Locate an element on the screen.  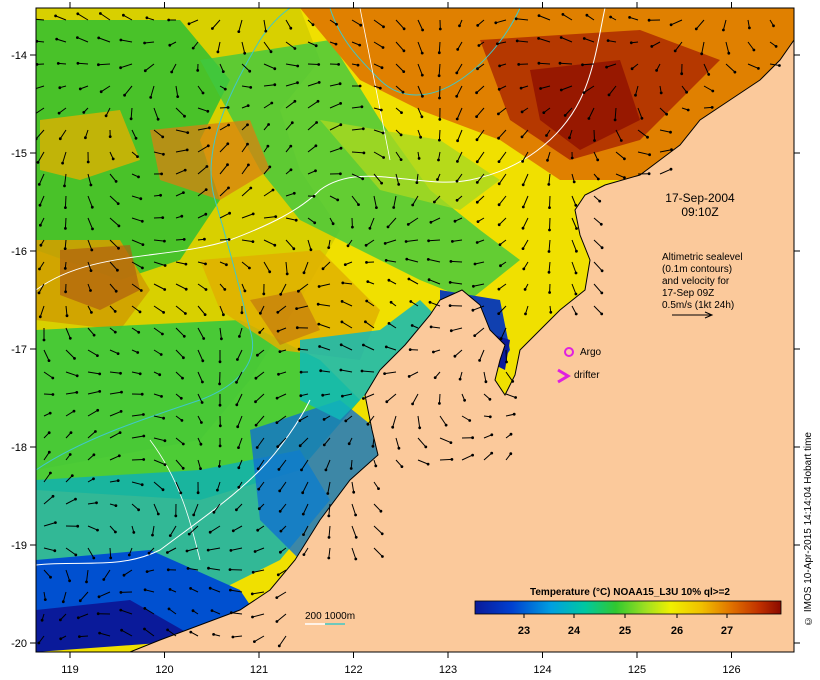
depth-legend: 200 1000m is located at coordinates (330, 618).